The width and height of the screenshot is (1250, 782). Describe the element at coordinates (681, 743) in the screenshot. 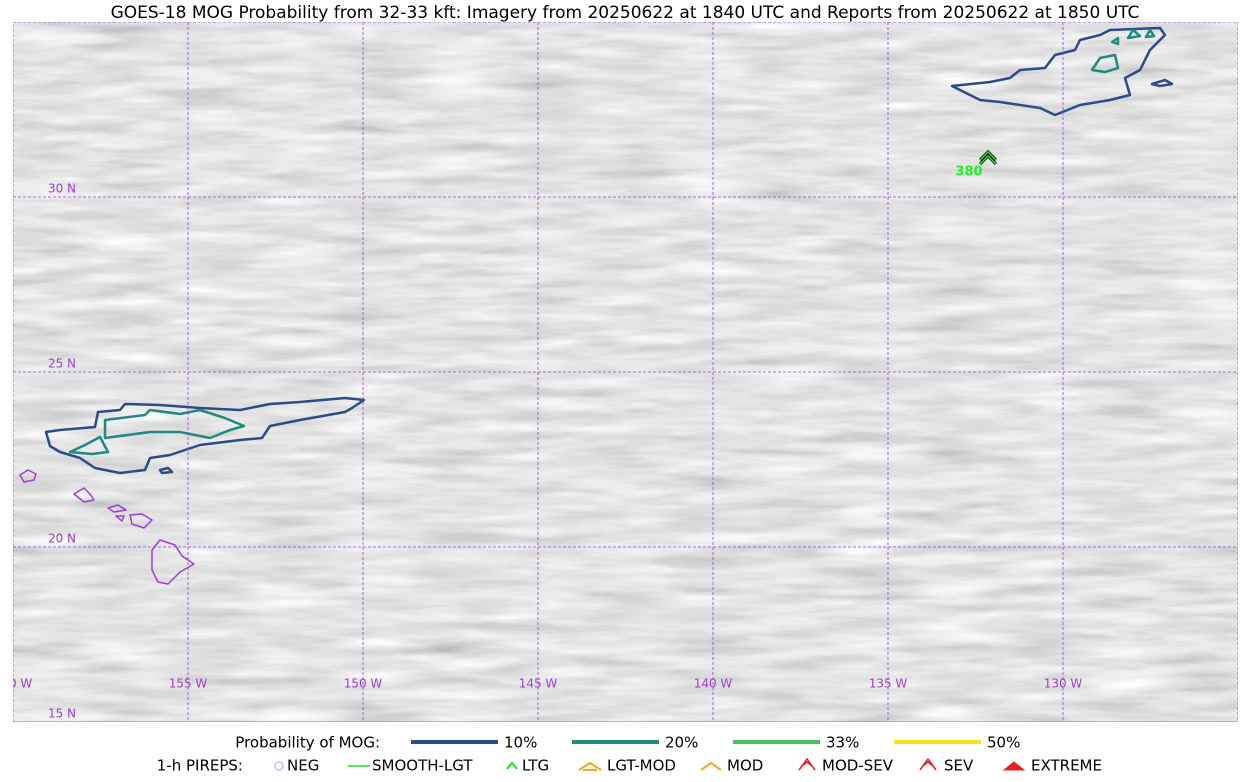

I see `legend-label: 20%` at that location.